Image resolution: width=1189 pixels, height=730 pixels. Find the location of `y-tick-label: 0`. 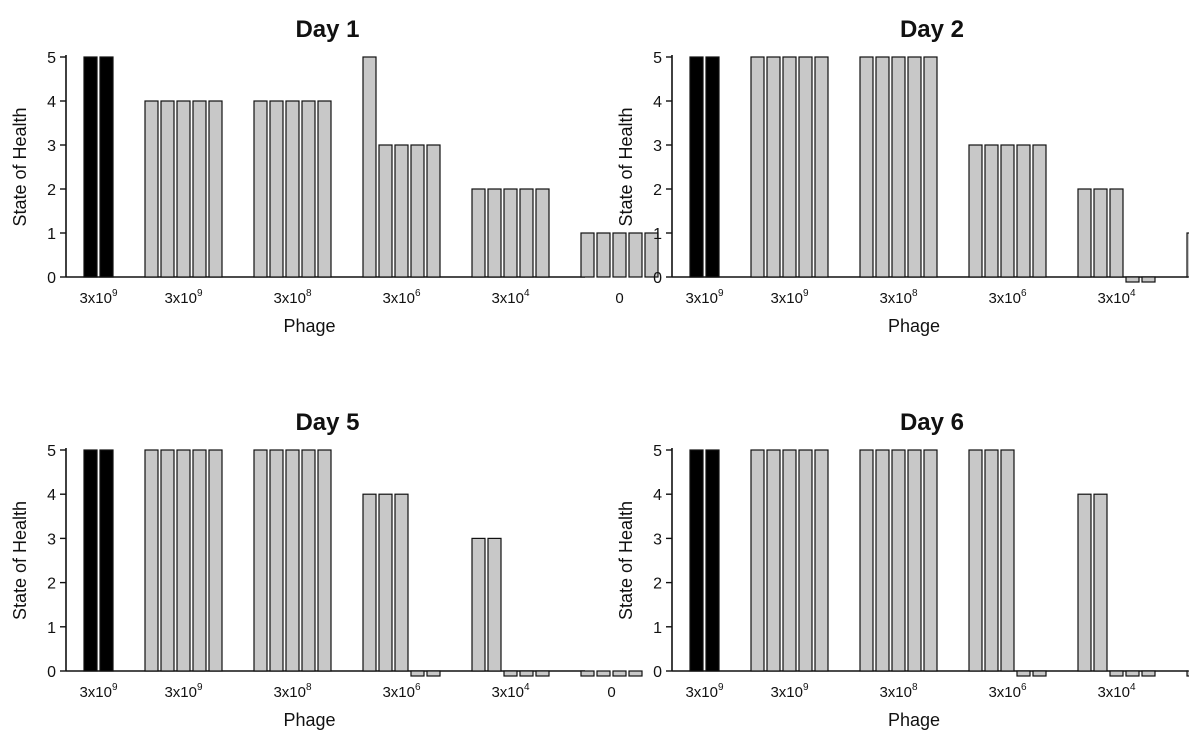

y-tick-label: 0 is located at coordinates (51, 672).